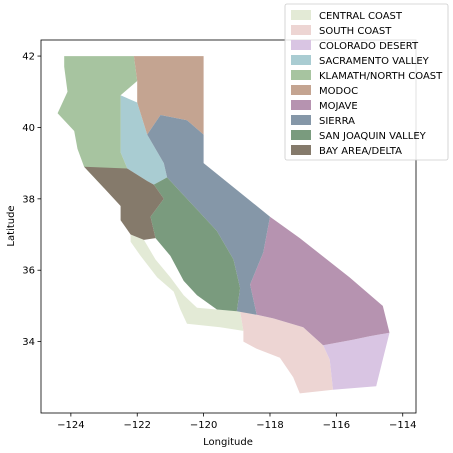 This screenshot has height=453, width=453. Describe the element at coordinates (381, 76) in the screenshot. I see `legend-label-klamath-north-coast: KLAMATH/NORTH COAST` at that location.